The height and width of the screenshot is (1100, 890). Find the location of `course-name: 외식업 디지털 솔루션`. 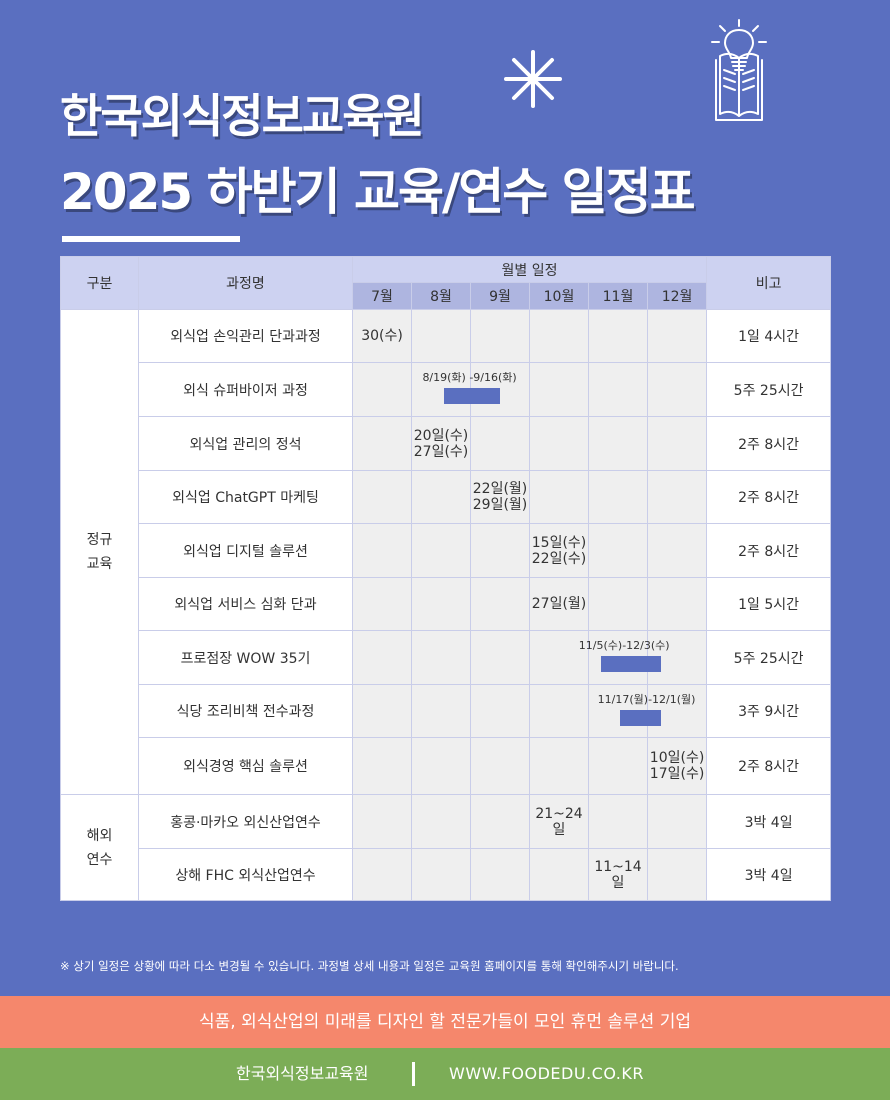

course-name: 외식업 디지털 솔루션 is located at coordinates (245, 550).